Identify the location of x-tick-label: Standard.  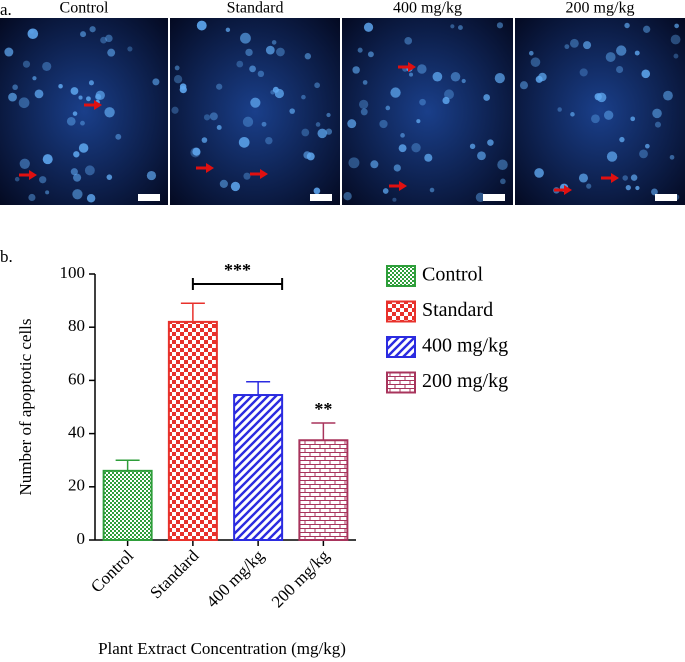
(174, 574).